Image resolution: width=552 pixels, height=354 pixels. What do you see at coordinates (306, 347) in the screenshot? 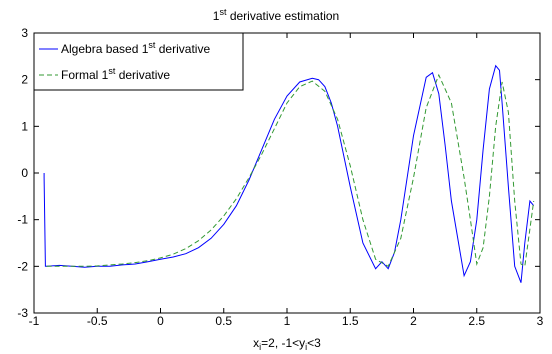
I see `x-axis-label-b-sub: i` at bounding box center [306, 347].